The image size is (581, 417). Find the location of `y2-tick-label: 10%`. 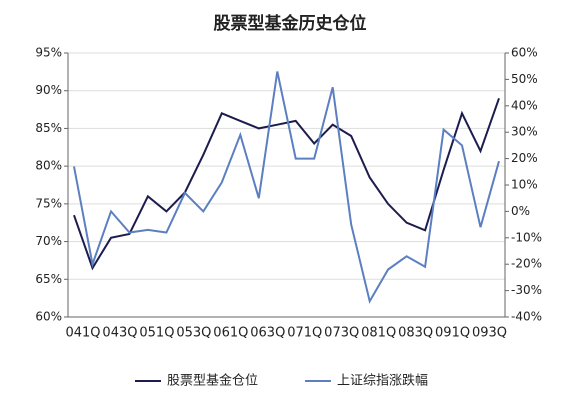

y2-tick-label: 10% is located at coordinates (524, 185).